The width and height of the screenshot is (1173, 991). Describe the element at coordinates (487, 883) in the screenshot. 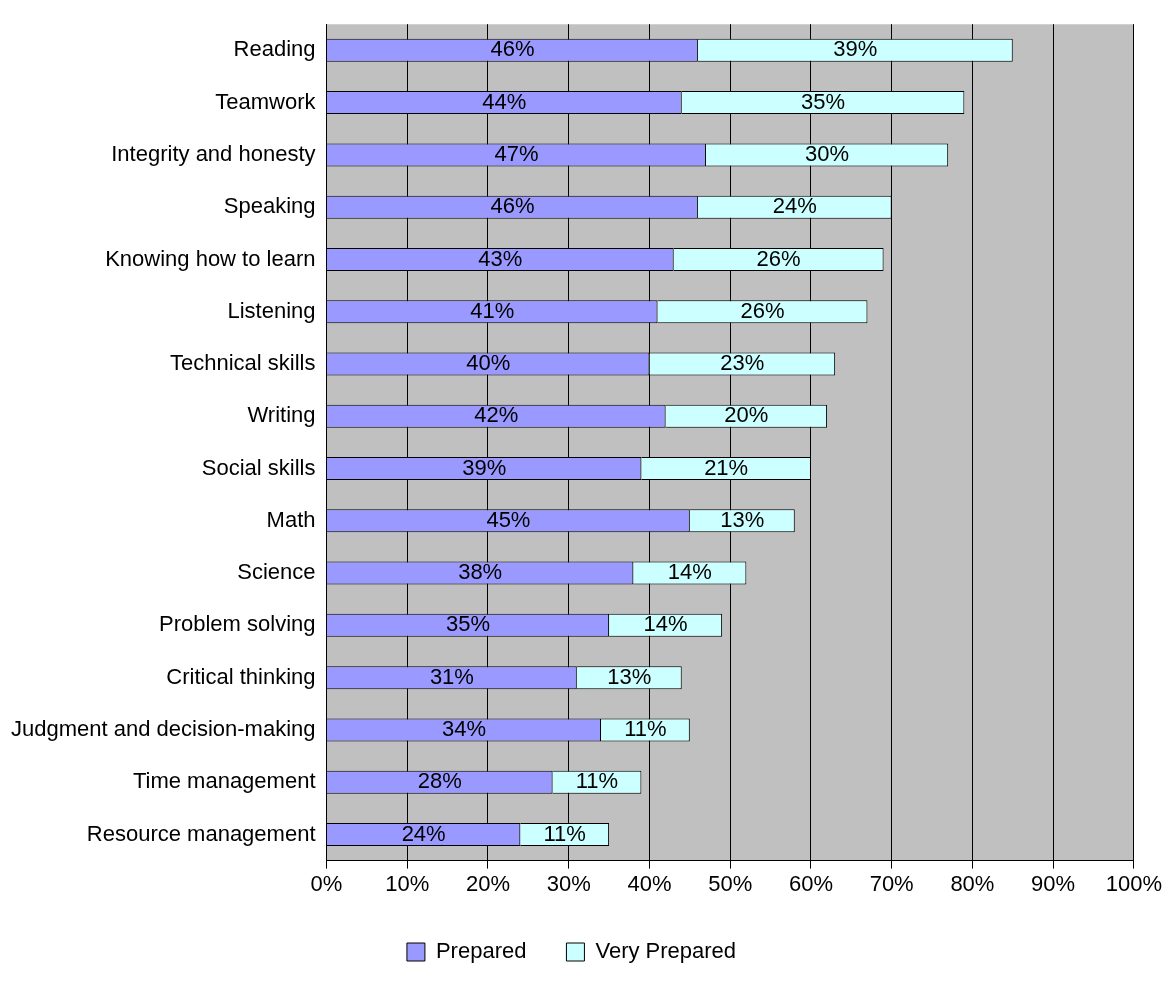

I see `x-tick-label: 20%` at that location.